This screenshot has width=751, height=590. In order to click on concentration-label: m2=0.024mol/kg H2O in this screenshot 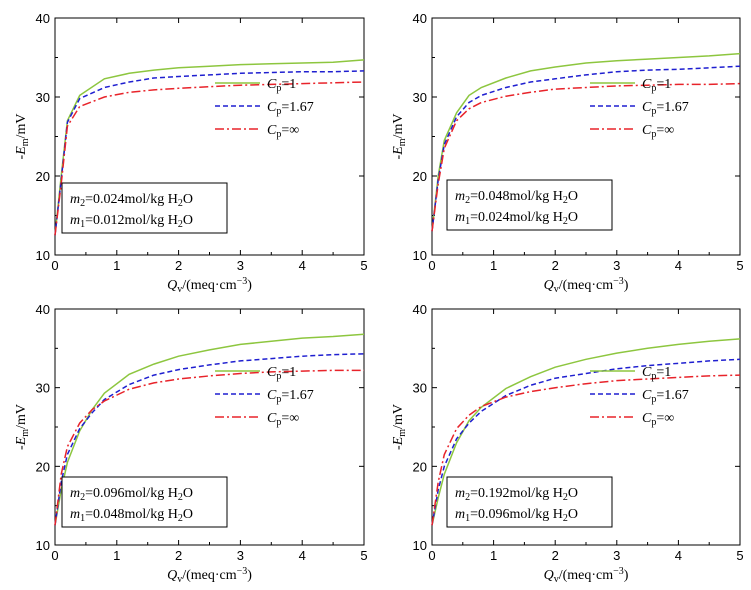, I will do `click(131, 200)`.